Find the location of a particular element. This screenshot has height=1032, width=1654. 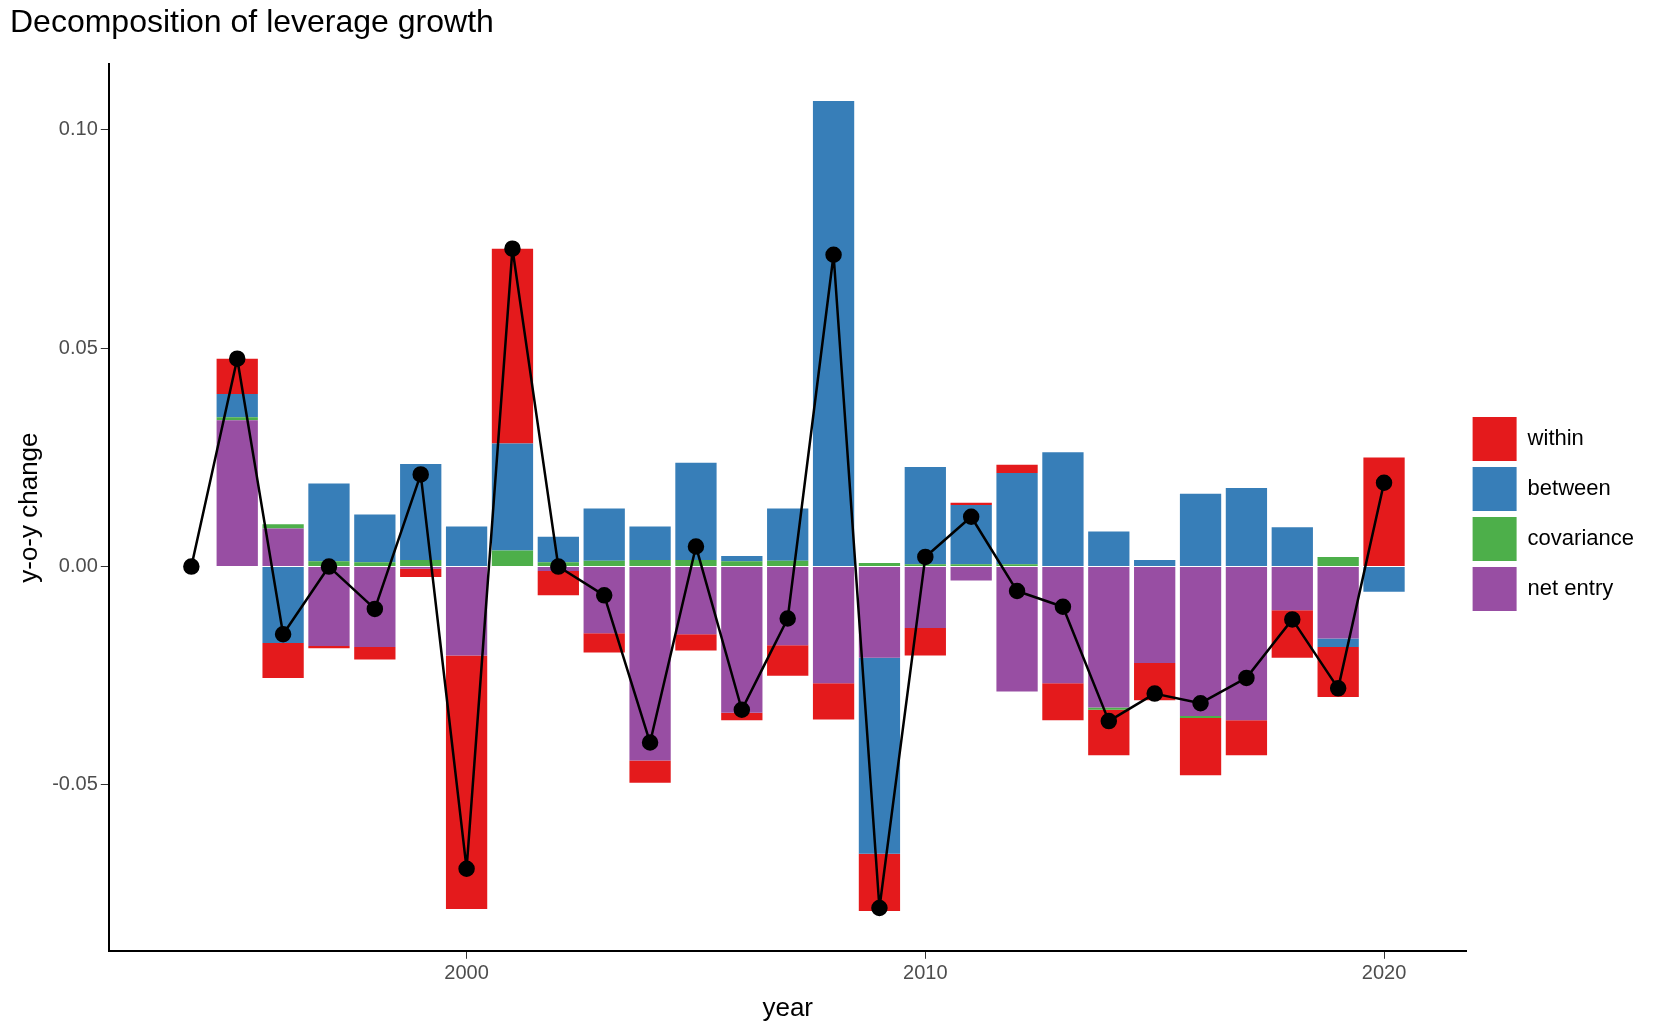

x-tick-label: 2020 is located at coordinates (1384, 972).